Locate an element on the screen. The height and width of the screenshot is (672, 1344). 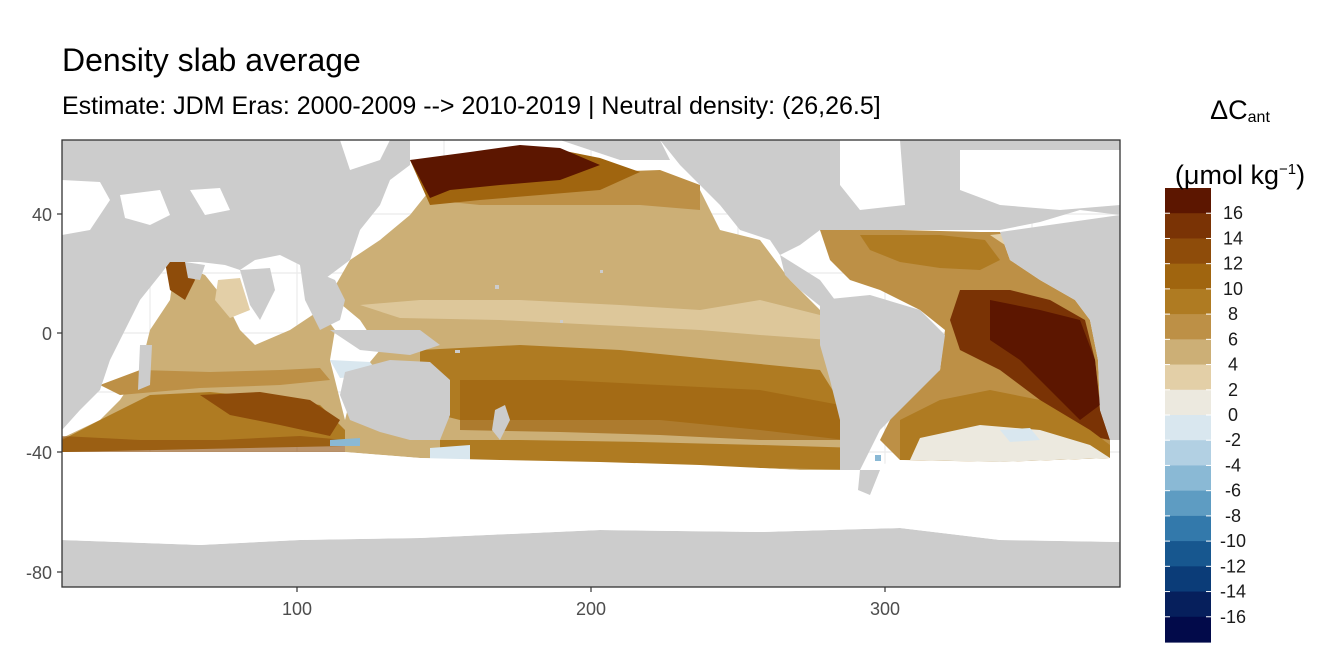
x-tick-label: 100 is located at coordinates (297, 609).